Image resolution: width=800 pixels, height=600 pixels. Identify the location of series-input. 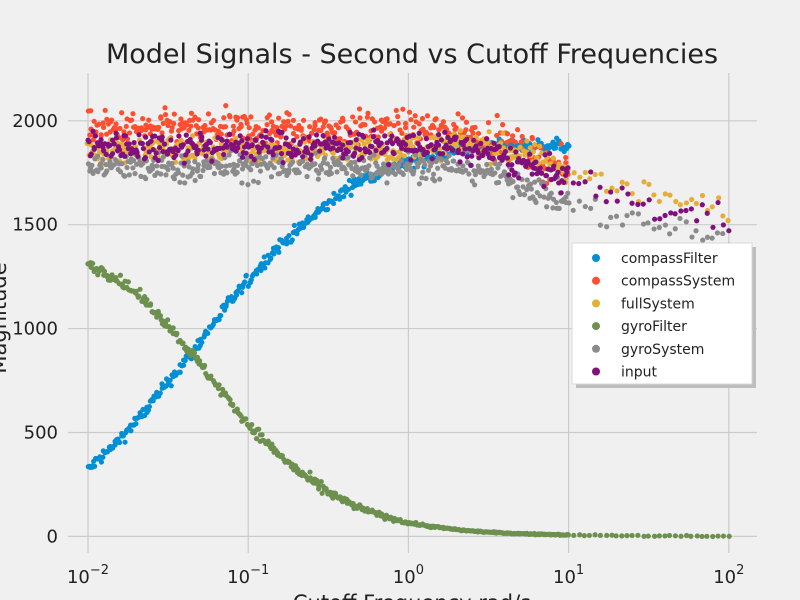
(408, 180).